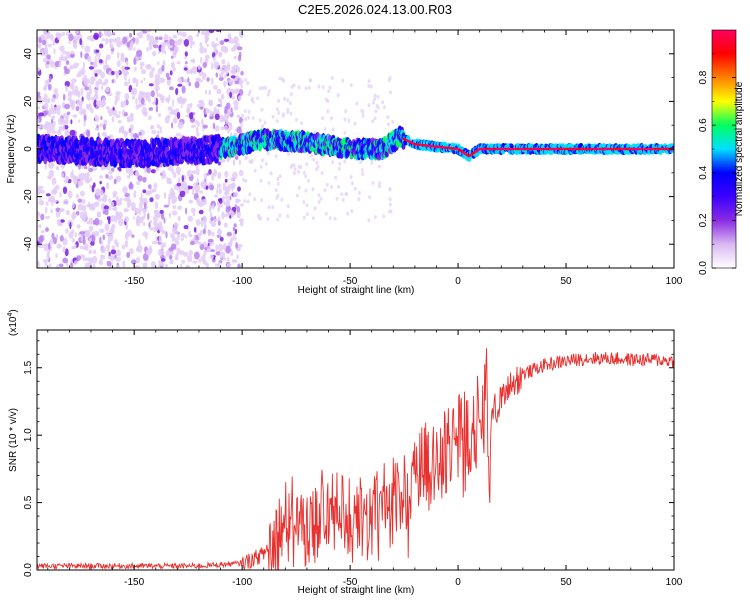  Describe the element at coordinates (375, 9) in the screenshot. I see `chart-title: C2E5.2026.024.13.00.R03` at that location.